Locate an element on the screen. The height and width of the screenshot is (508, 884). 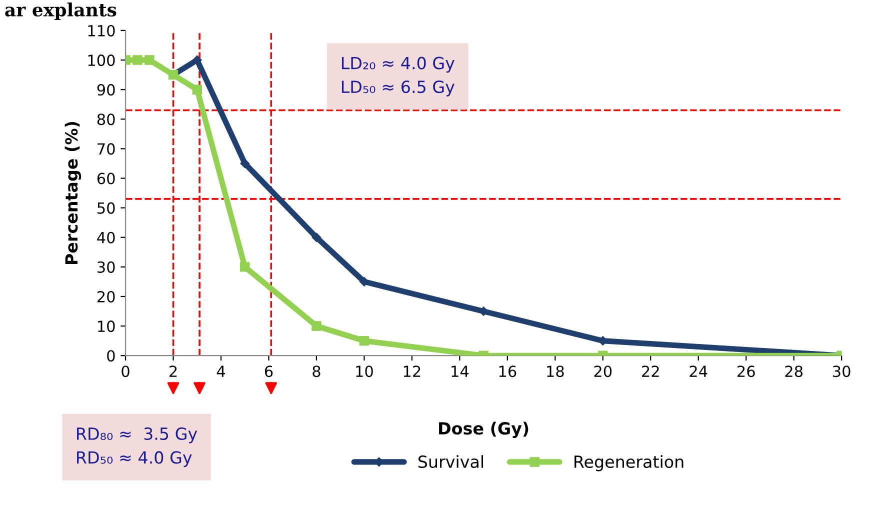
x-tick-label: 8 is located at coordinates (316, 372).